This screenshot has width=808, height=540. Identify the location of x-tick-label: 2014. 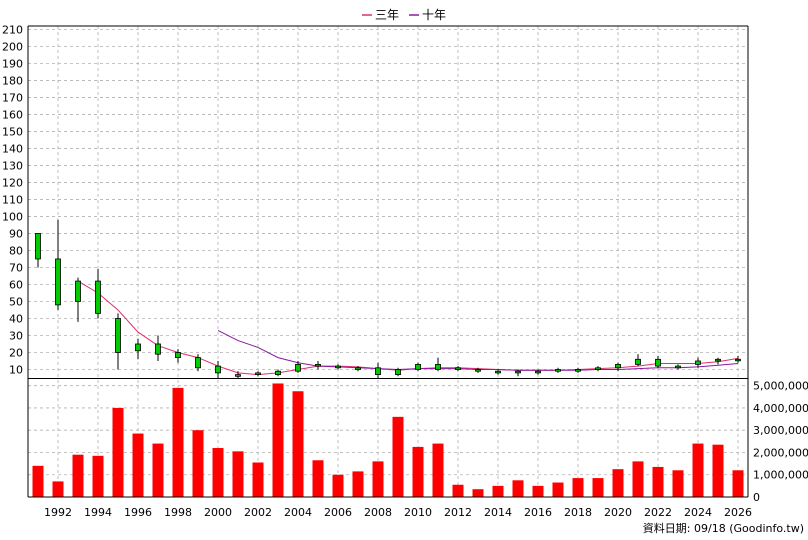
(498, 512).